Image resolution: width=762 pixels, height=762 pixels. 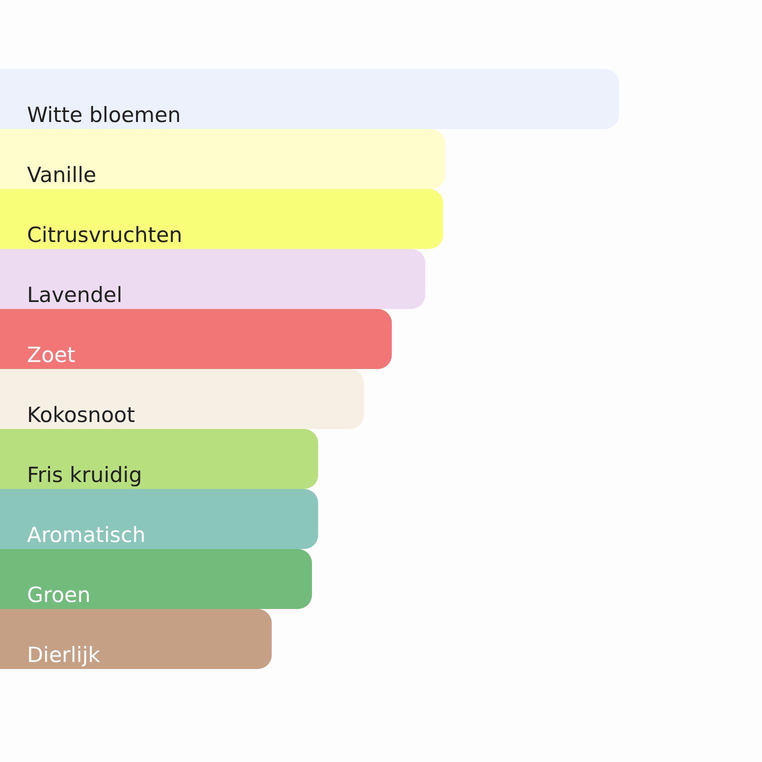 I want to click on y-tick-label: Citrusvruchten, so click(x=104, y=235).